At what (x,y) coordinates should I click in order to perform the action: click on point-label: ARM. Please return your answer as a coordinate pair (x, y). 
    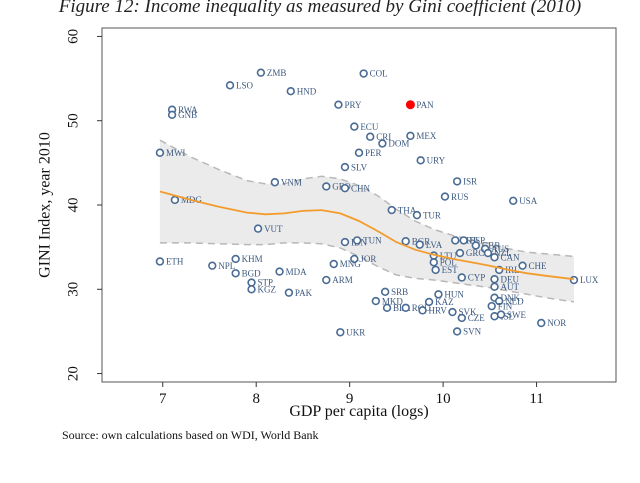
    Looking at the image, I should click on (342, 280).